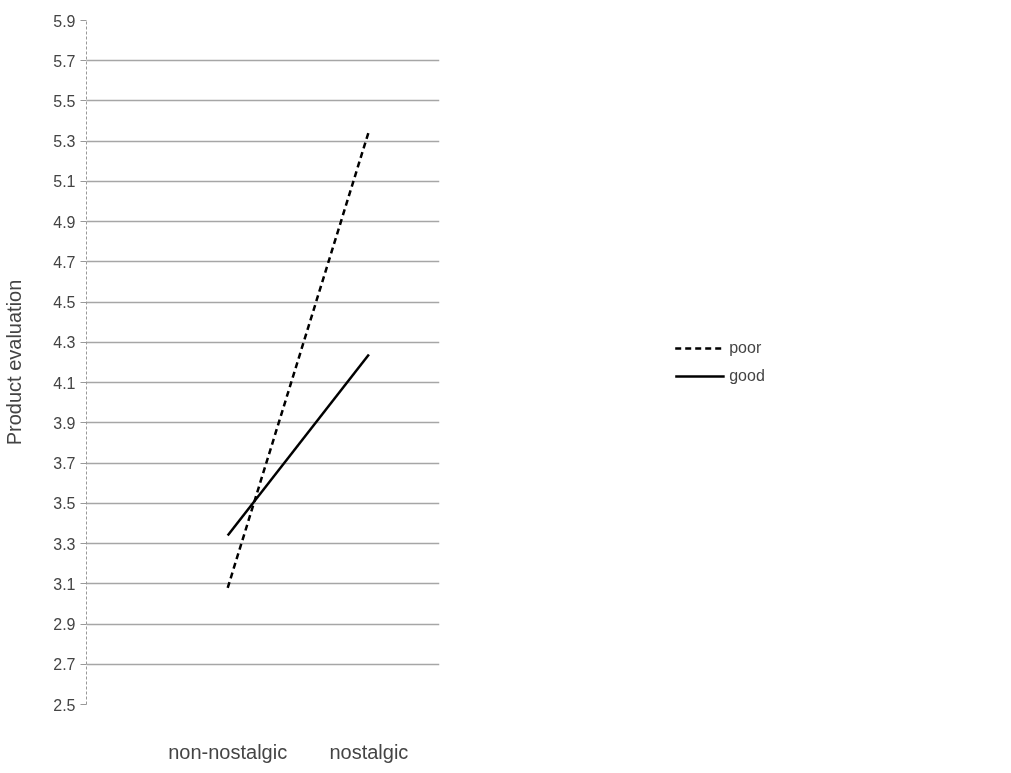 The height and width of the screenshot is (773, 1011). What do you see at coordinates (64, 343) in the screenshot?
I see `y-tick-label: 4.3` at bounding box center [64, 343].